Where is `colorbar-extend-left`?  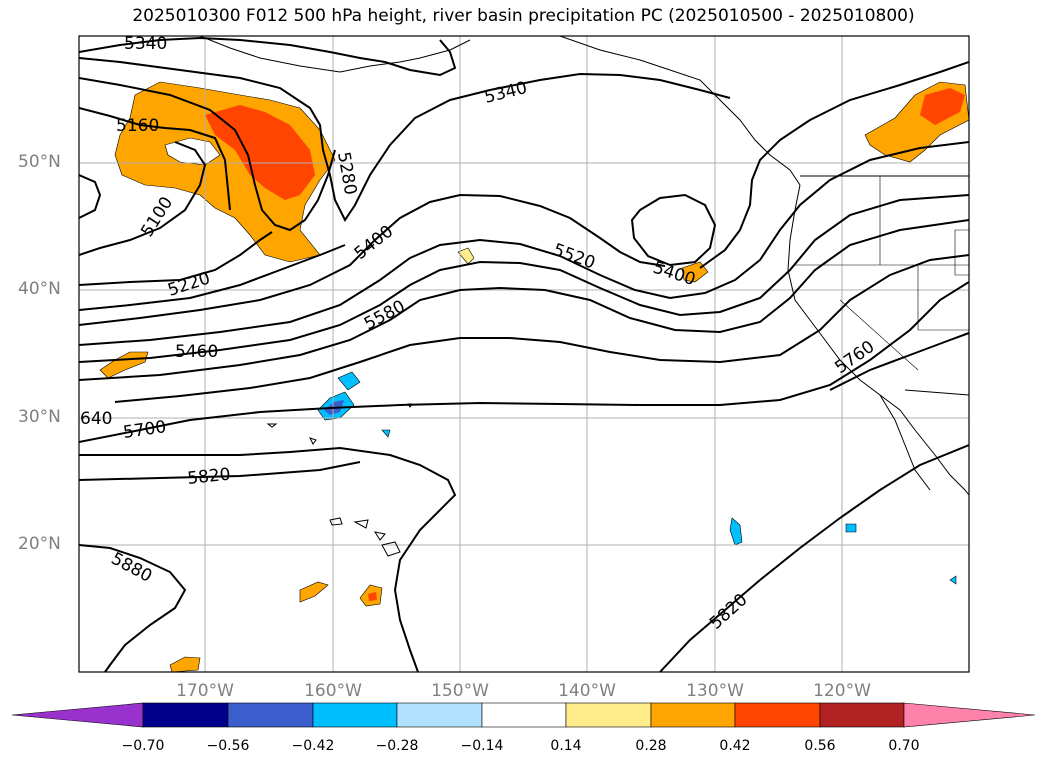 colorbar-extend-left is located at coordinates (77, 715).